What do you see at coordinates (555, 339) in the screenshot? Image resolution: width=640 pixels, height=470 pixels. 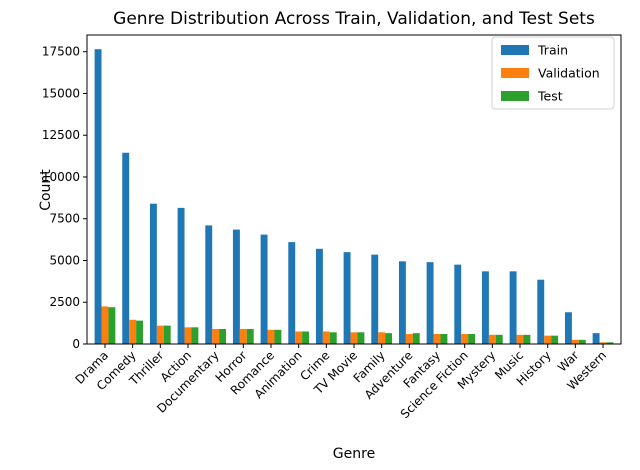 I see `bar-test-history` at bounding box center [555, 339].